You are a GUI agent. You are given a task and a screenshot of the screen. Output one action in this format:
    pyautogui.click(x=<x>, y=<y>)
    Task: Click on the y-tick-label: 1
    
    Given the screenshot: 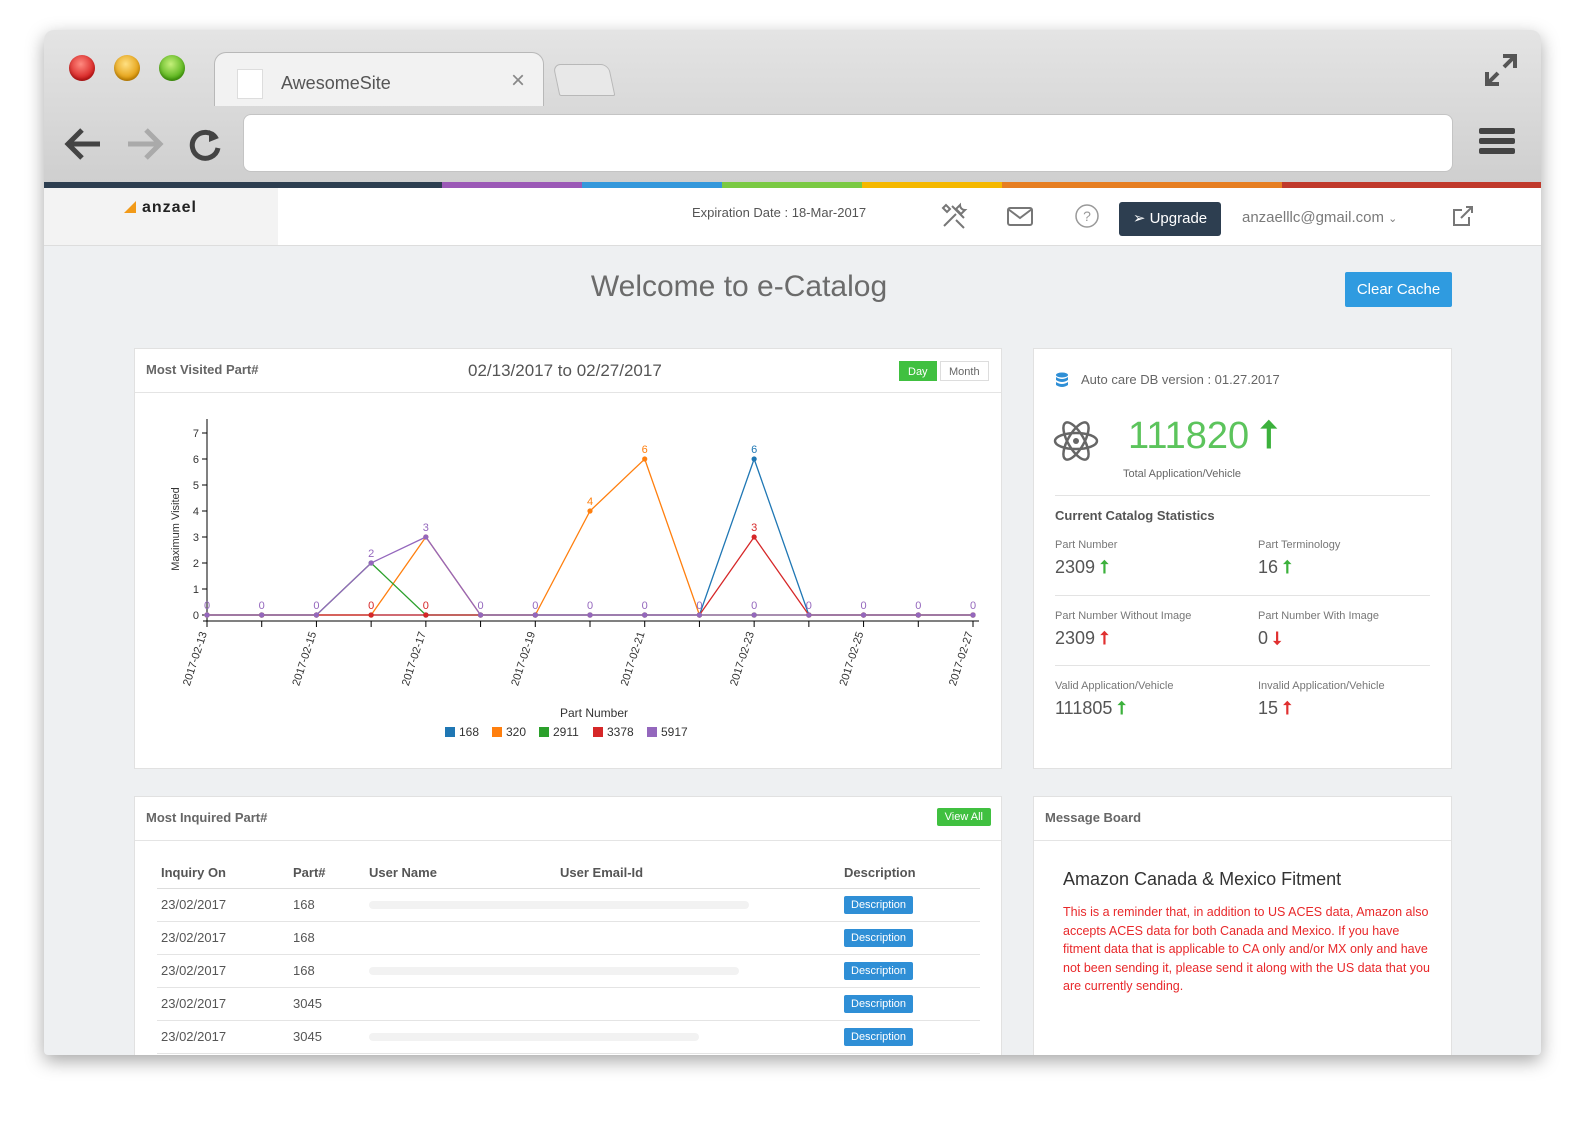 What is the action you would take?
    pyautogui.click(x=196, y=590)
    